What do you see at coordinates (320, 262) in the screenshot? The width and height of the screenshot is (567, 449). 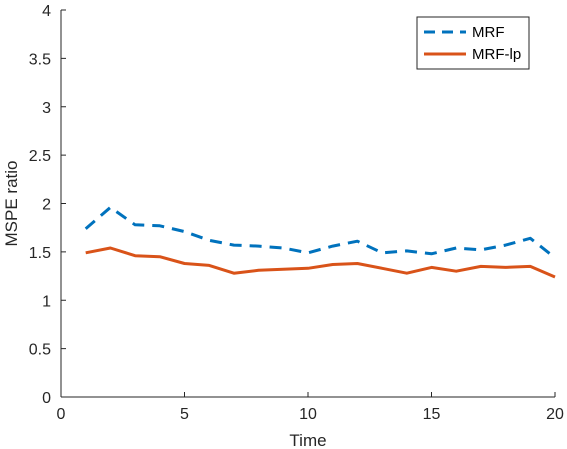 I see `series-line-mrf-lp` at bounding box center [320, 262].